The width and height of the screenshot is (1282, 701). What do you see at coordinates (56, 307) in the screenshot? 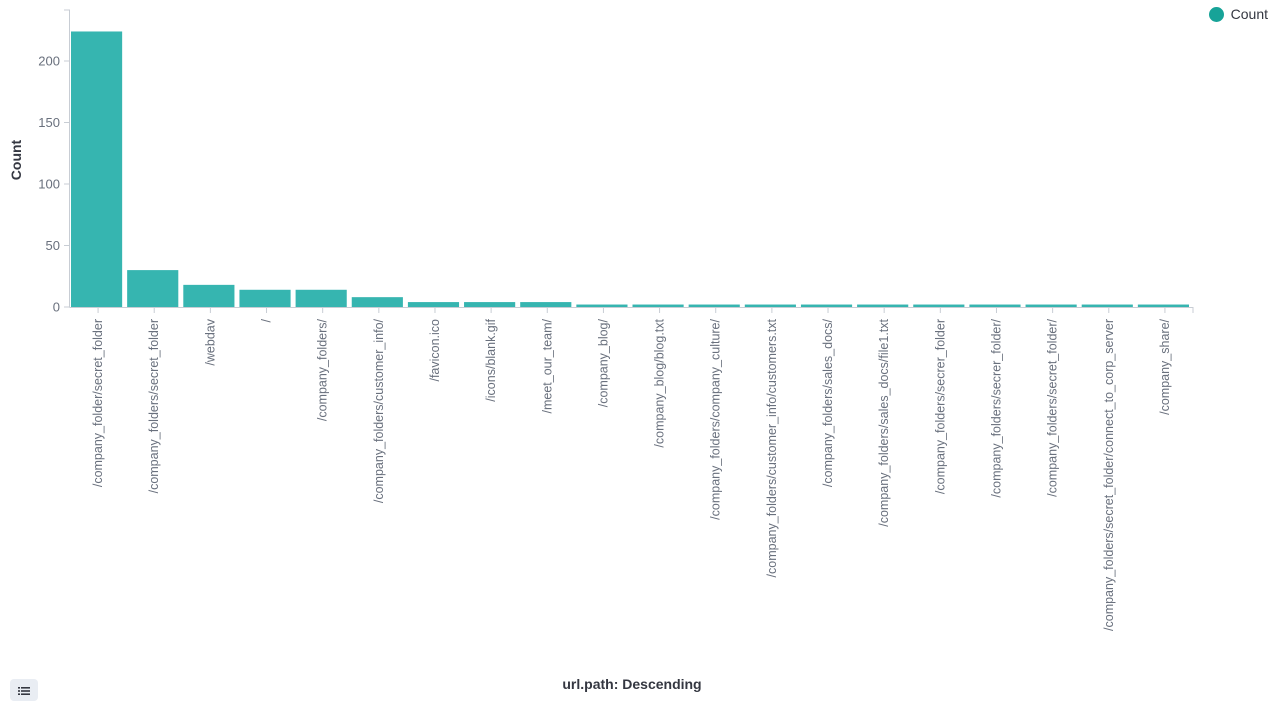
I see `y-tick-label: 0` at bounding box center [56, 307].